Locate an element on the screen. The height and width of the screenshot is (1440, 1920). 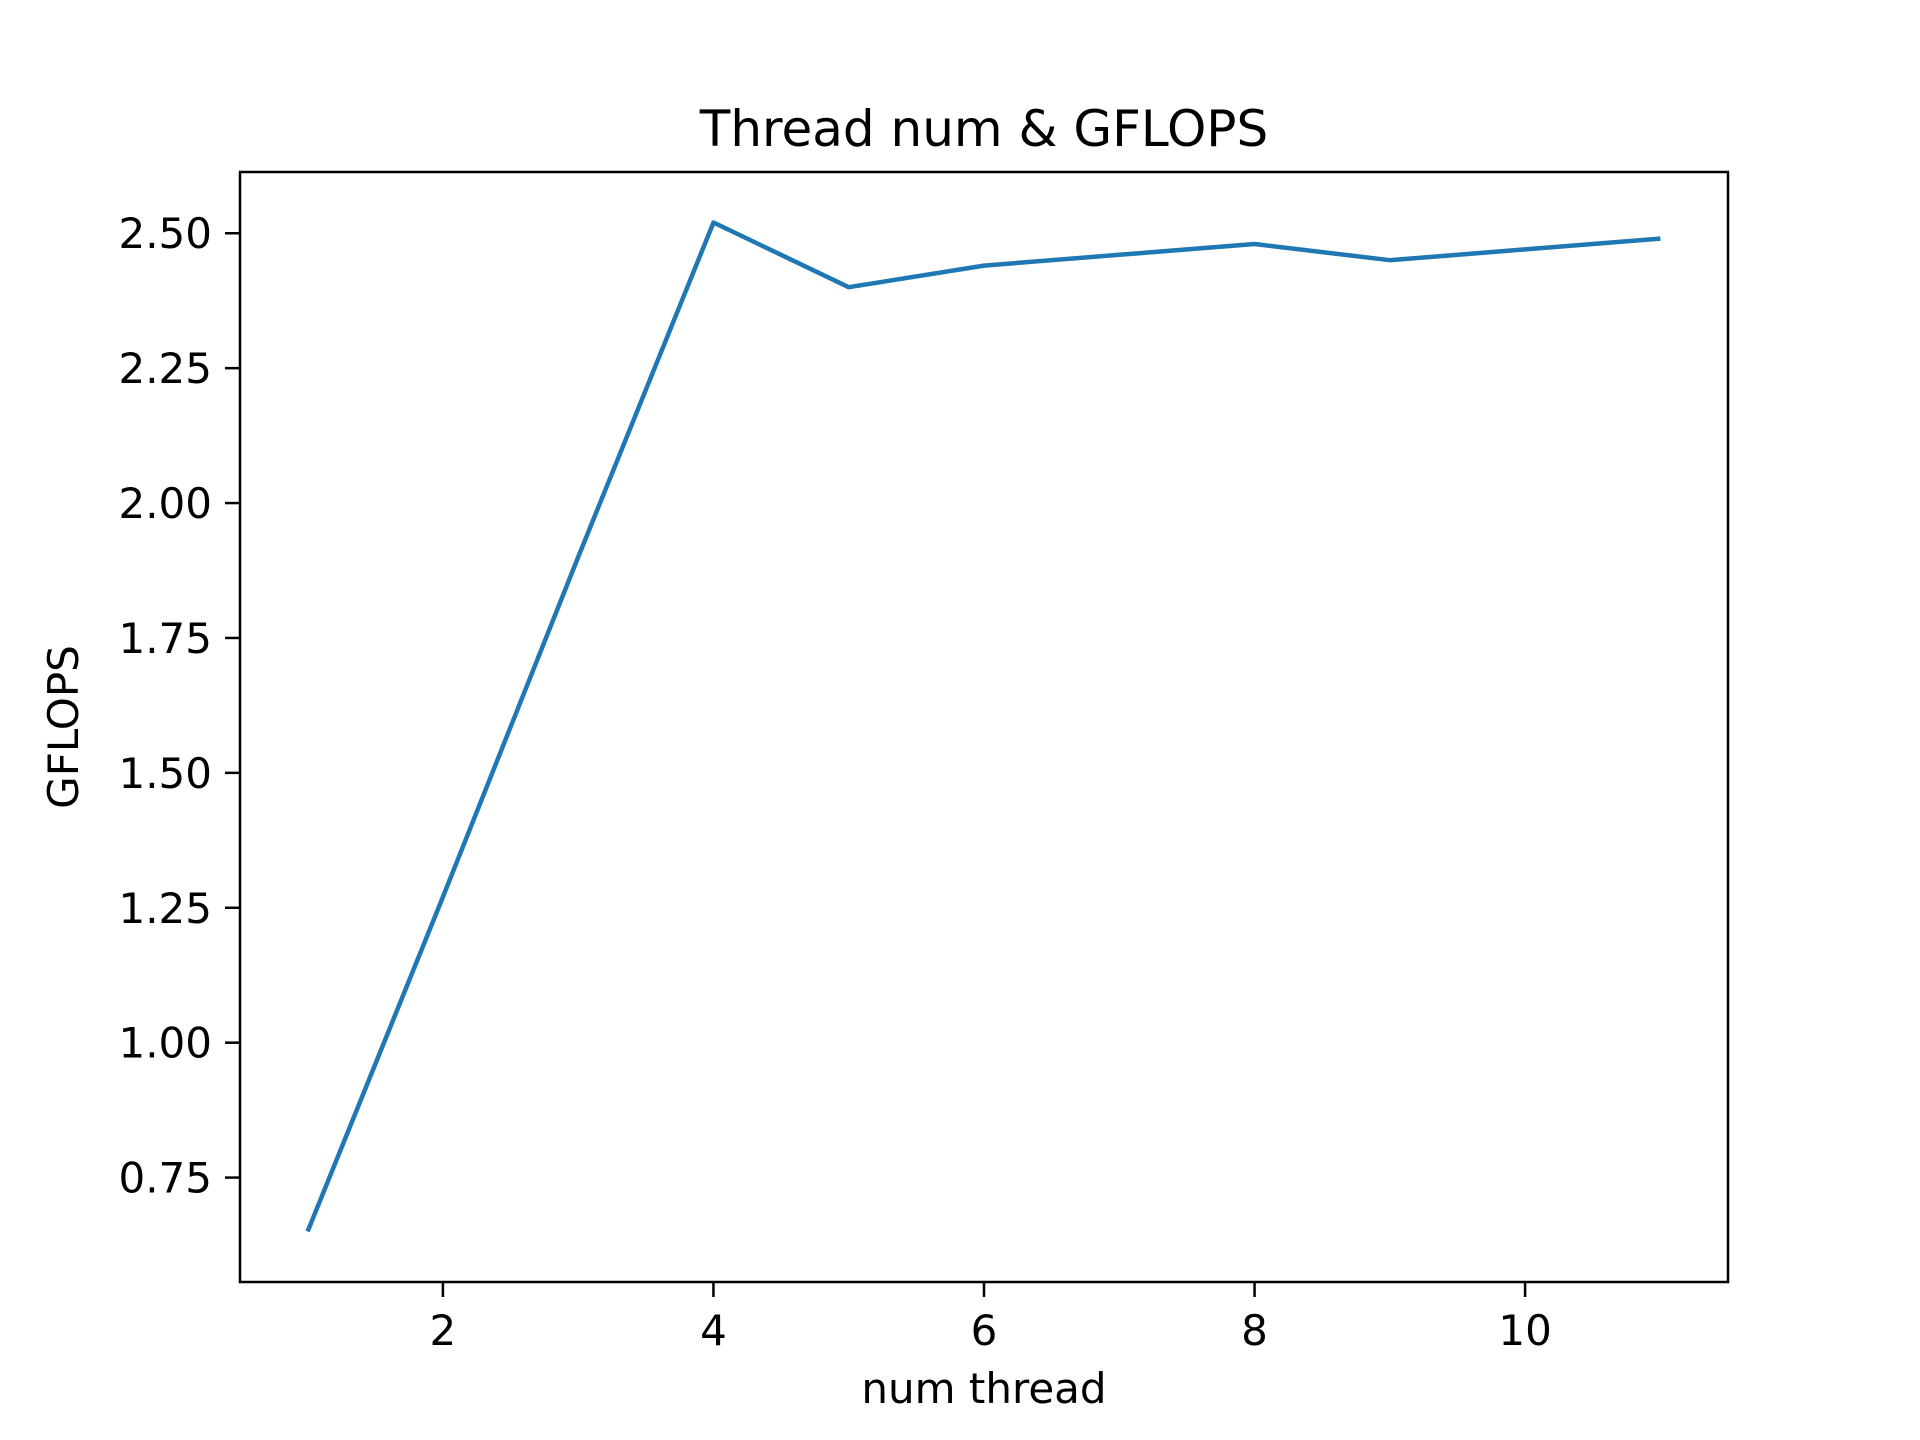
x-tick-label: 10 is located at coordinates (1524, 1330).